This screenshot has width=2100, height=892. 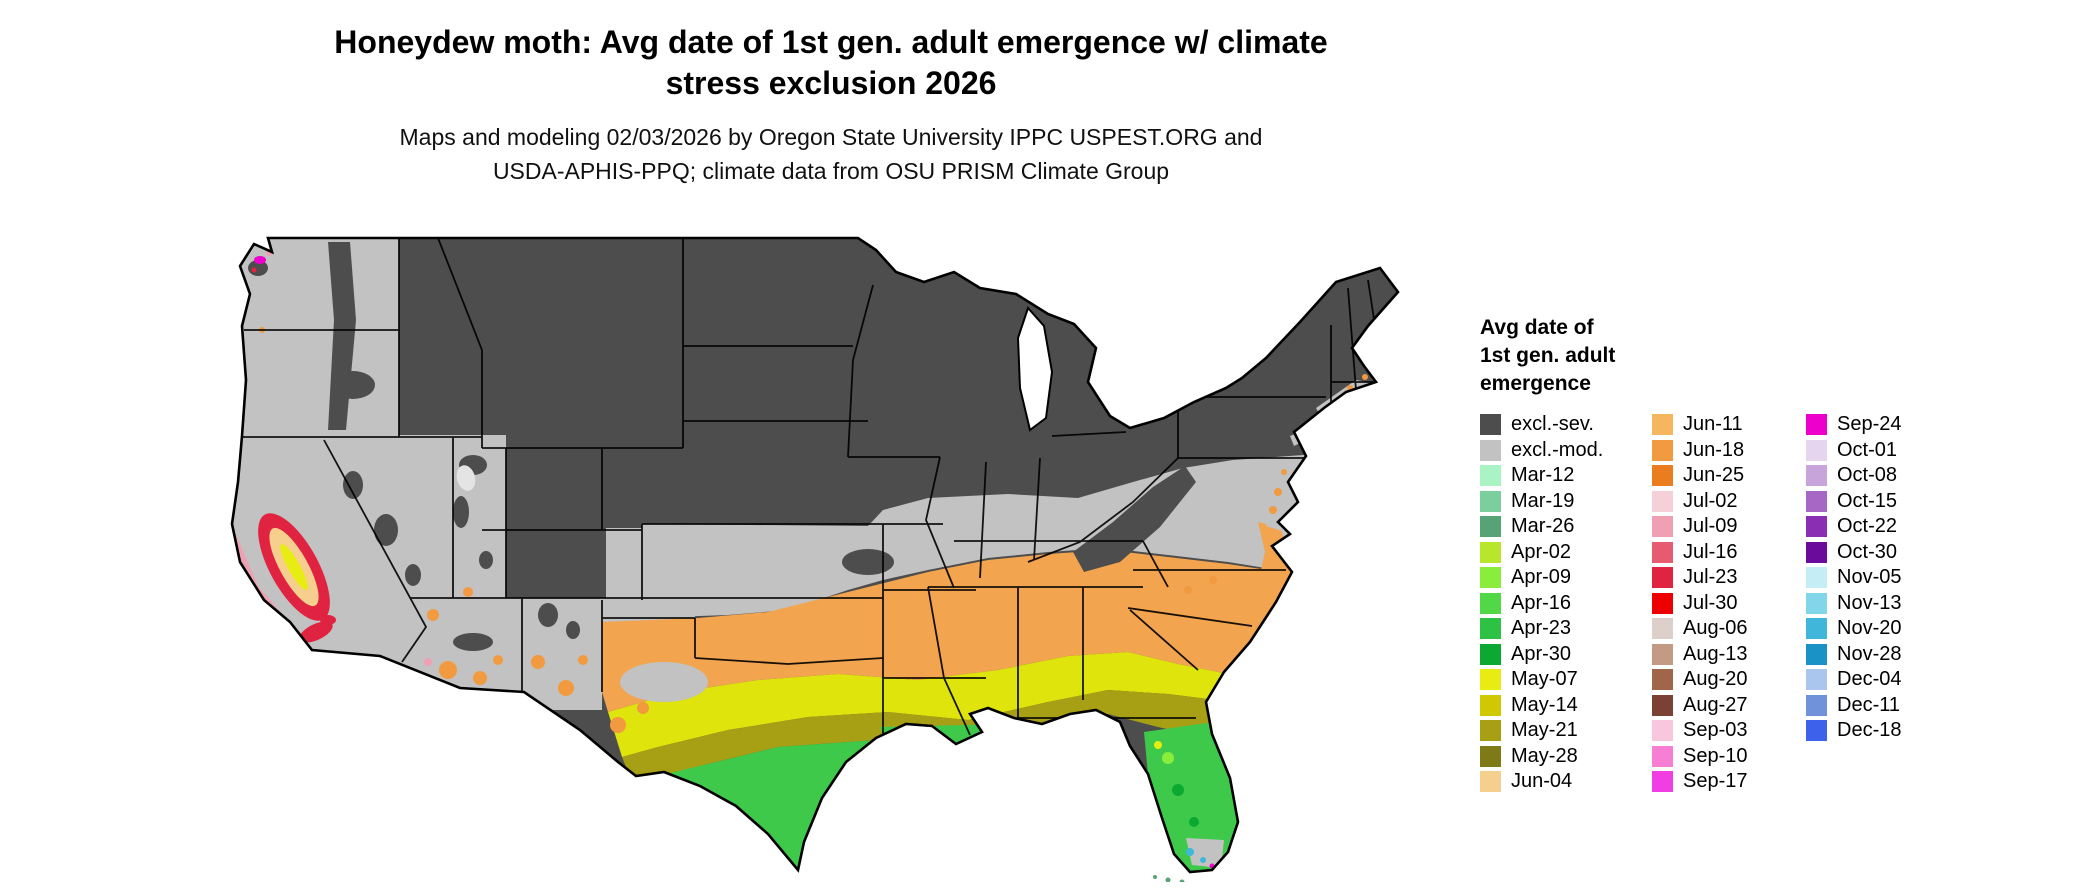 What do you see at coordinates (1710, 526) in the screenshot?
I see `legend-label: Jul-09` at bounding box center [1710, 526].